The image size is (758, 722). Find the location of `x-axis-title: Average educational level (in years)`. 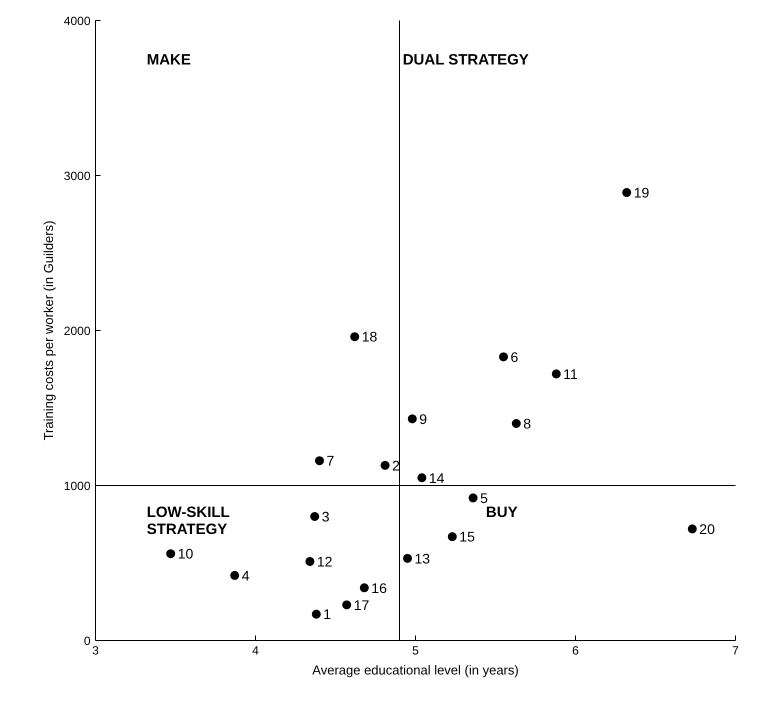

x-axis-title: Average educational level (in years) is located at coordinates (415, 670).